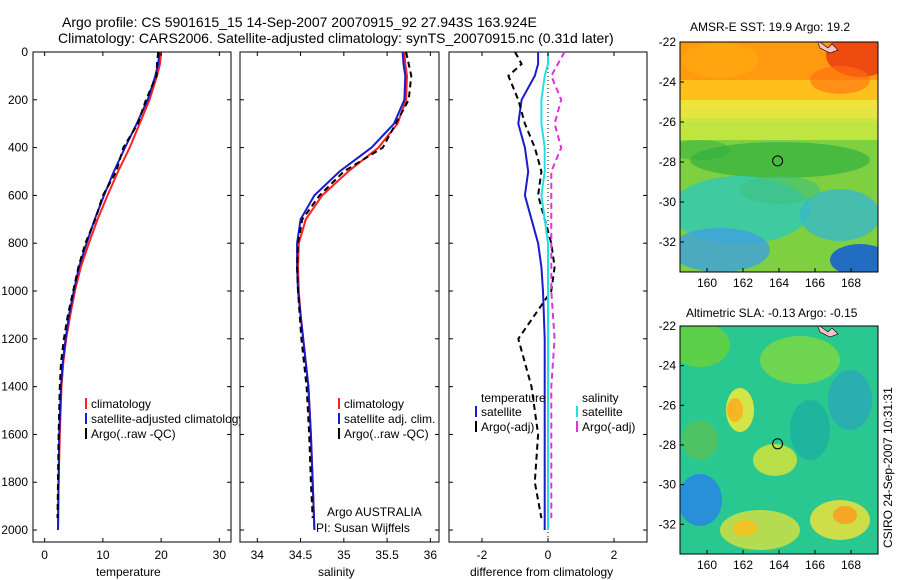  I want to click on x-tick-label: 20, so click(161, 555).